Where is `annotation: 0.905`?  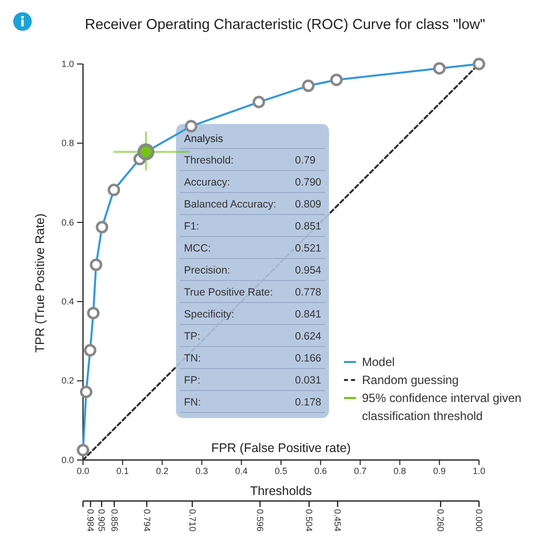 annotation: 0.905 is located at coordinates (101, 520).